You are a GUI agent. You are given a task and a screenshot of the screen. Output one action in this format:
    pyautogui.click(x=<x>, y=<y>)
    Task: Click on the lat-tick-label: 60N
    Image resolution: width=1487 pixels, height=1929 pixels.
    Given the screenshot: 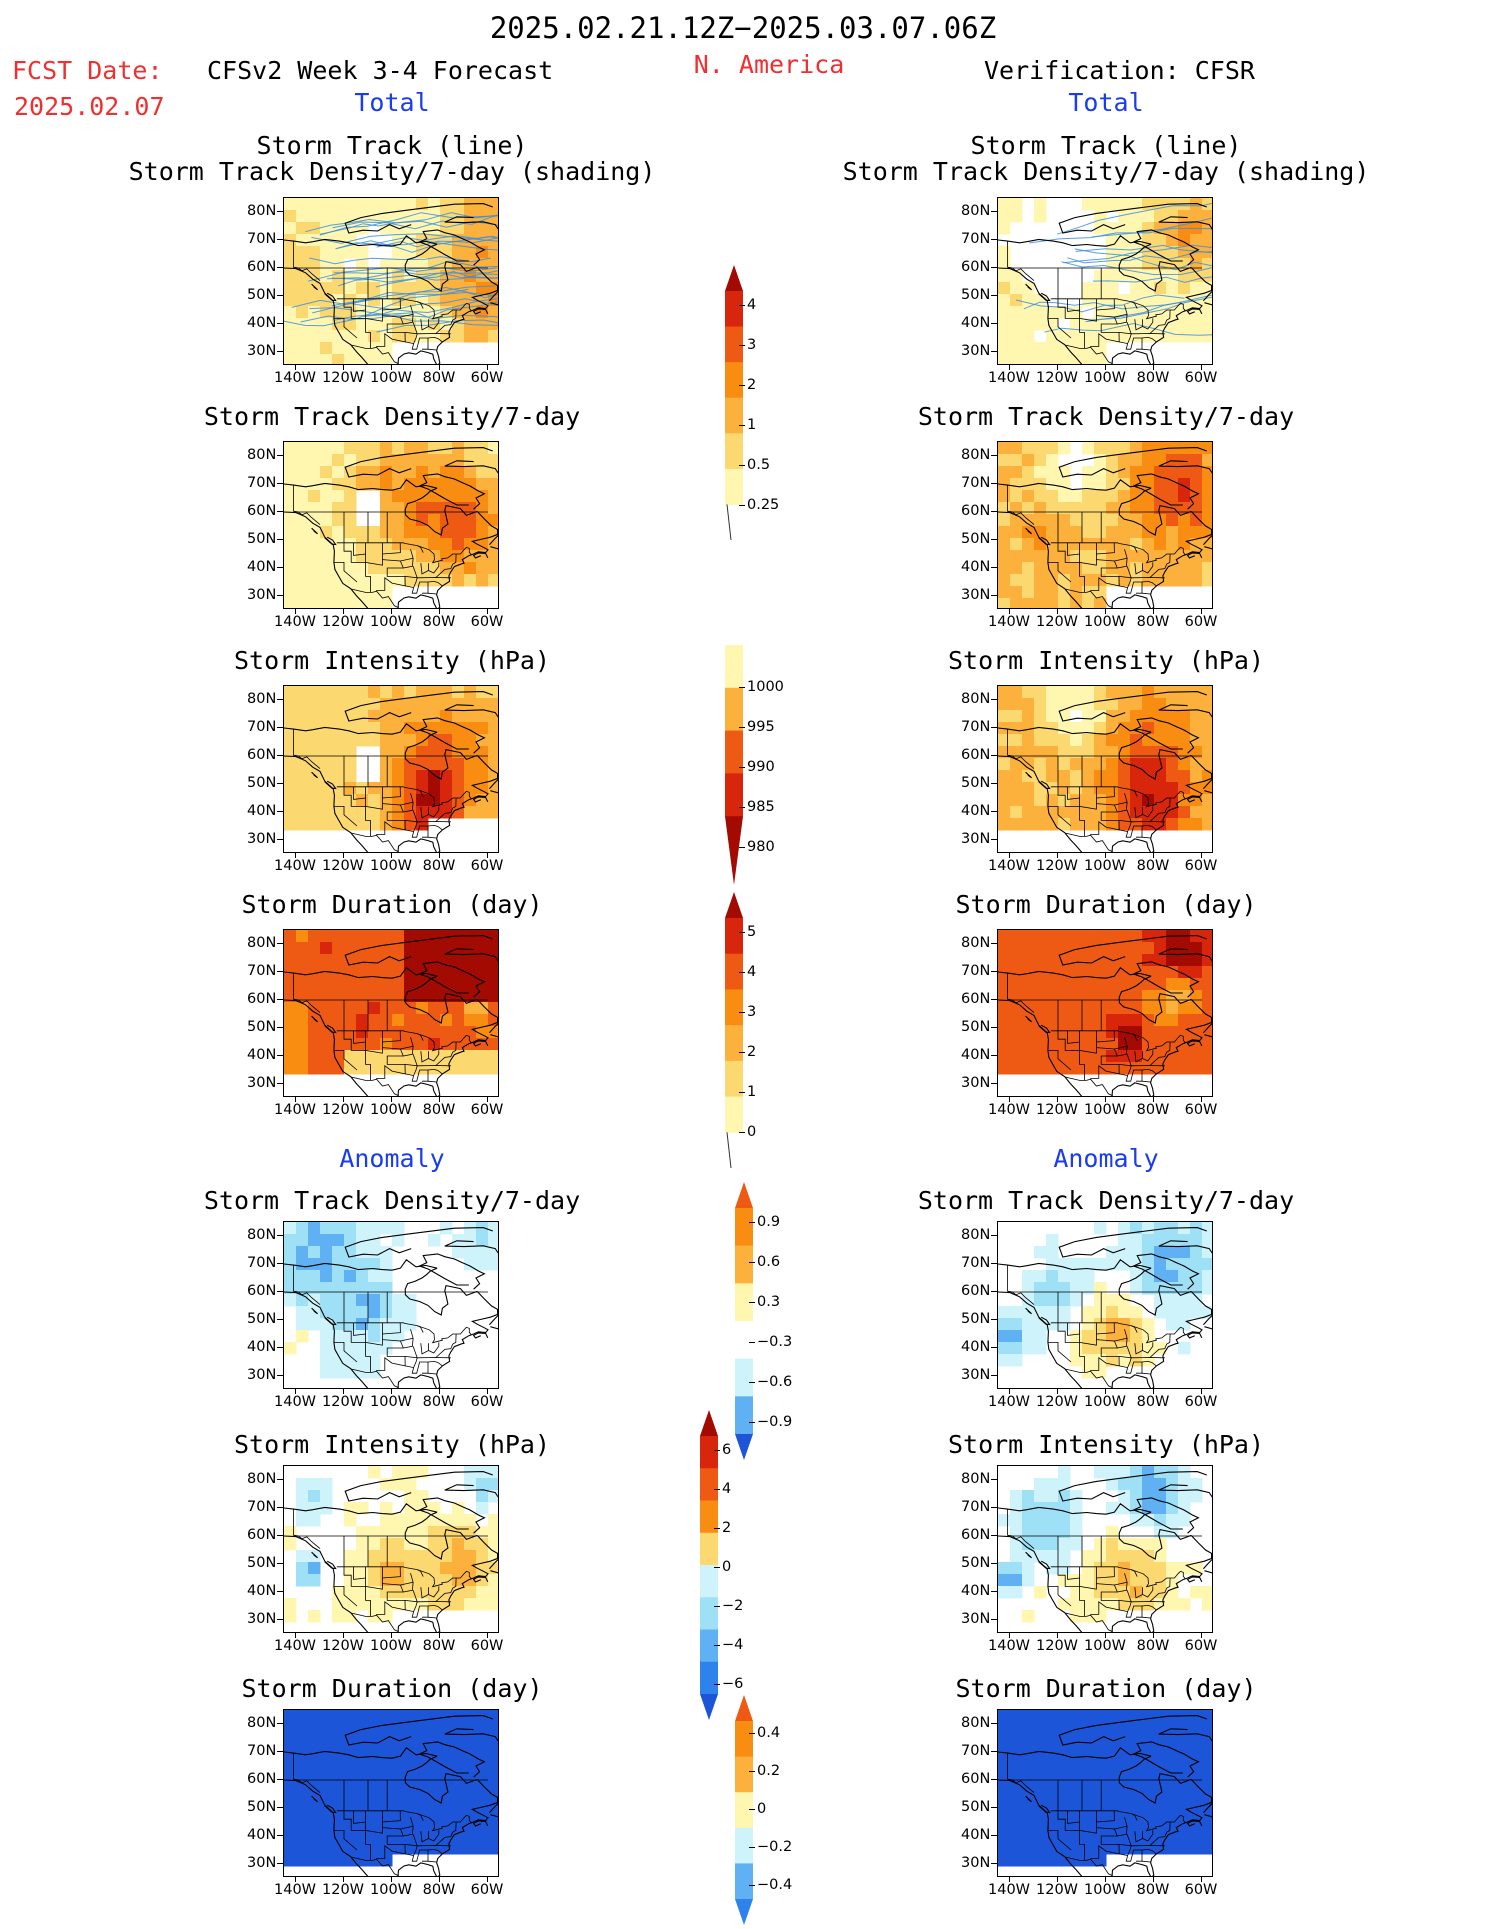 What is the action you would take?
    pyautogui.click(x=261, y=267)
    